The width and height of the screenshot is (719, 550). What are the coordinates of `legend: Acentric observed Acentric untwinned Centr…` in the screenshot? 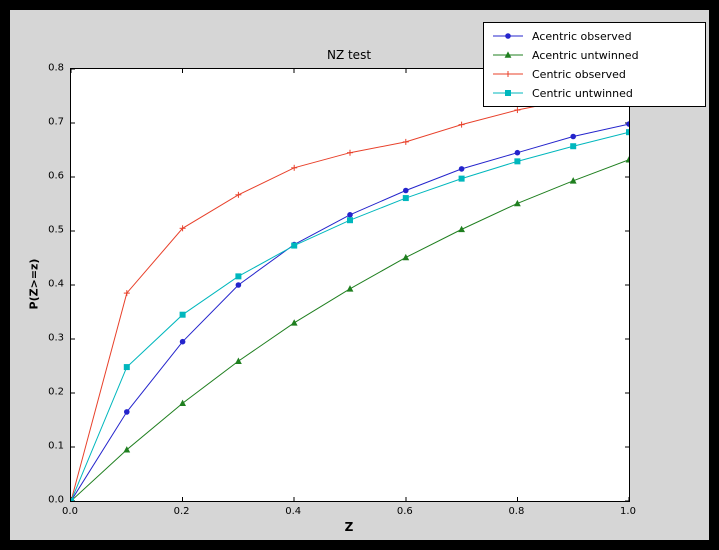 It's located at (594, 64).